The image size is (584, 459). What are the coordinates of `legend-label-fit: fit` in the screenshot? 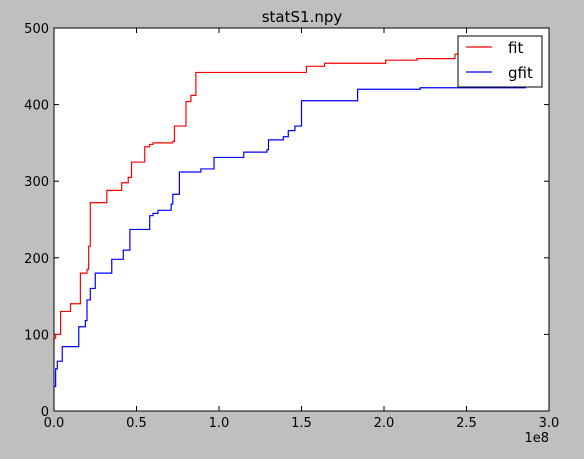 It's located at (515, 48).